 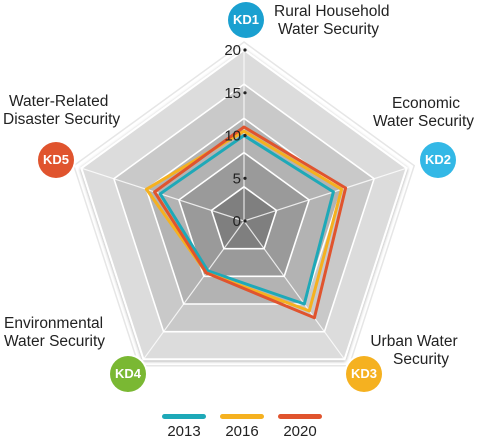 I want to click on tick-label-5: 5, so click(x=237, y=178).